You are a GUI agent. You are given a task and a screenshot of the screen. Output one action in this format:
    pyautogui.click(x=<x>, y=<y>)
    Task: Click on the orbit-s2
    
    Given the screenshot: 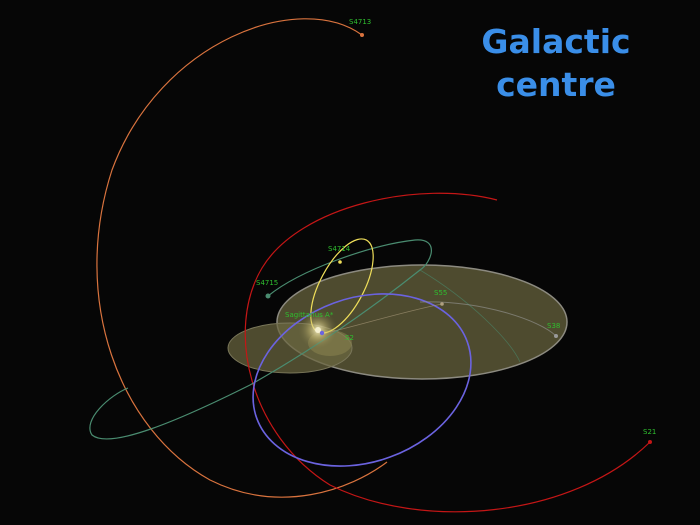 What is the action you would take?
    pyautogui.click(x=362, y=380)
    